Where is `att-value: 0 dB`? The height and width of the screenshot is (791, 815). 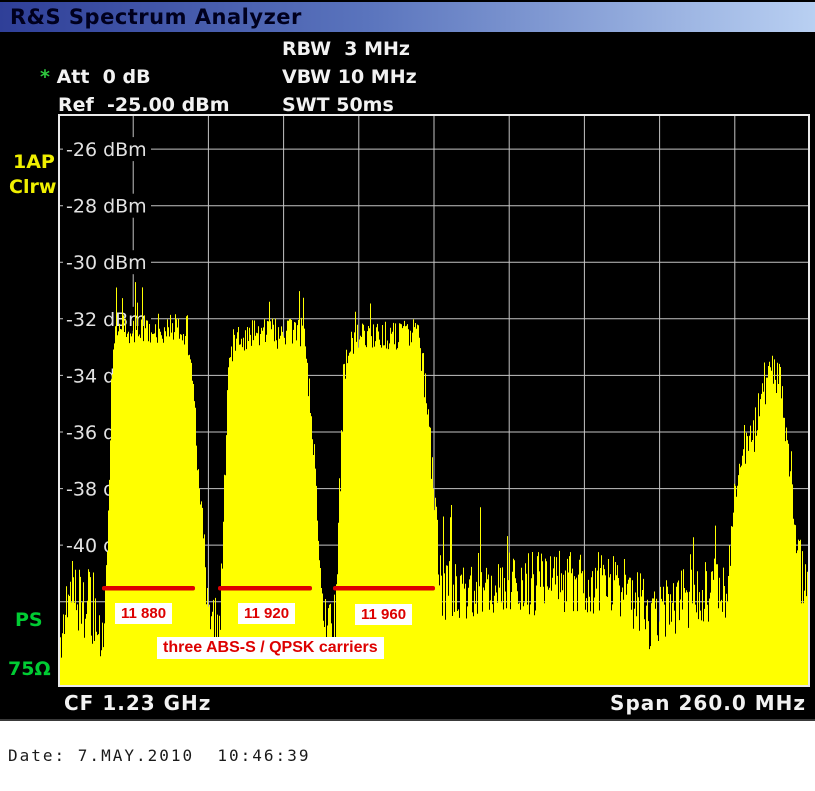 att-value: 0 dB is located at coordinates (126, 77).